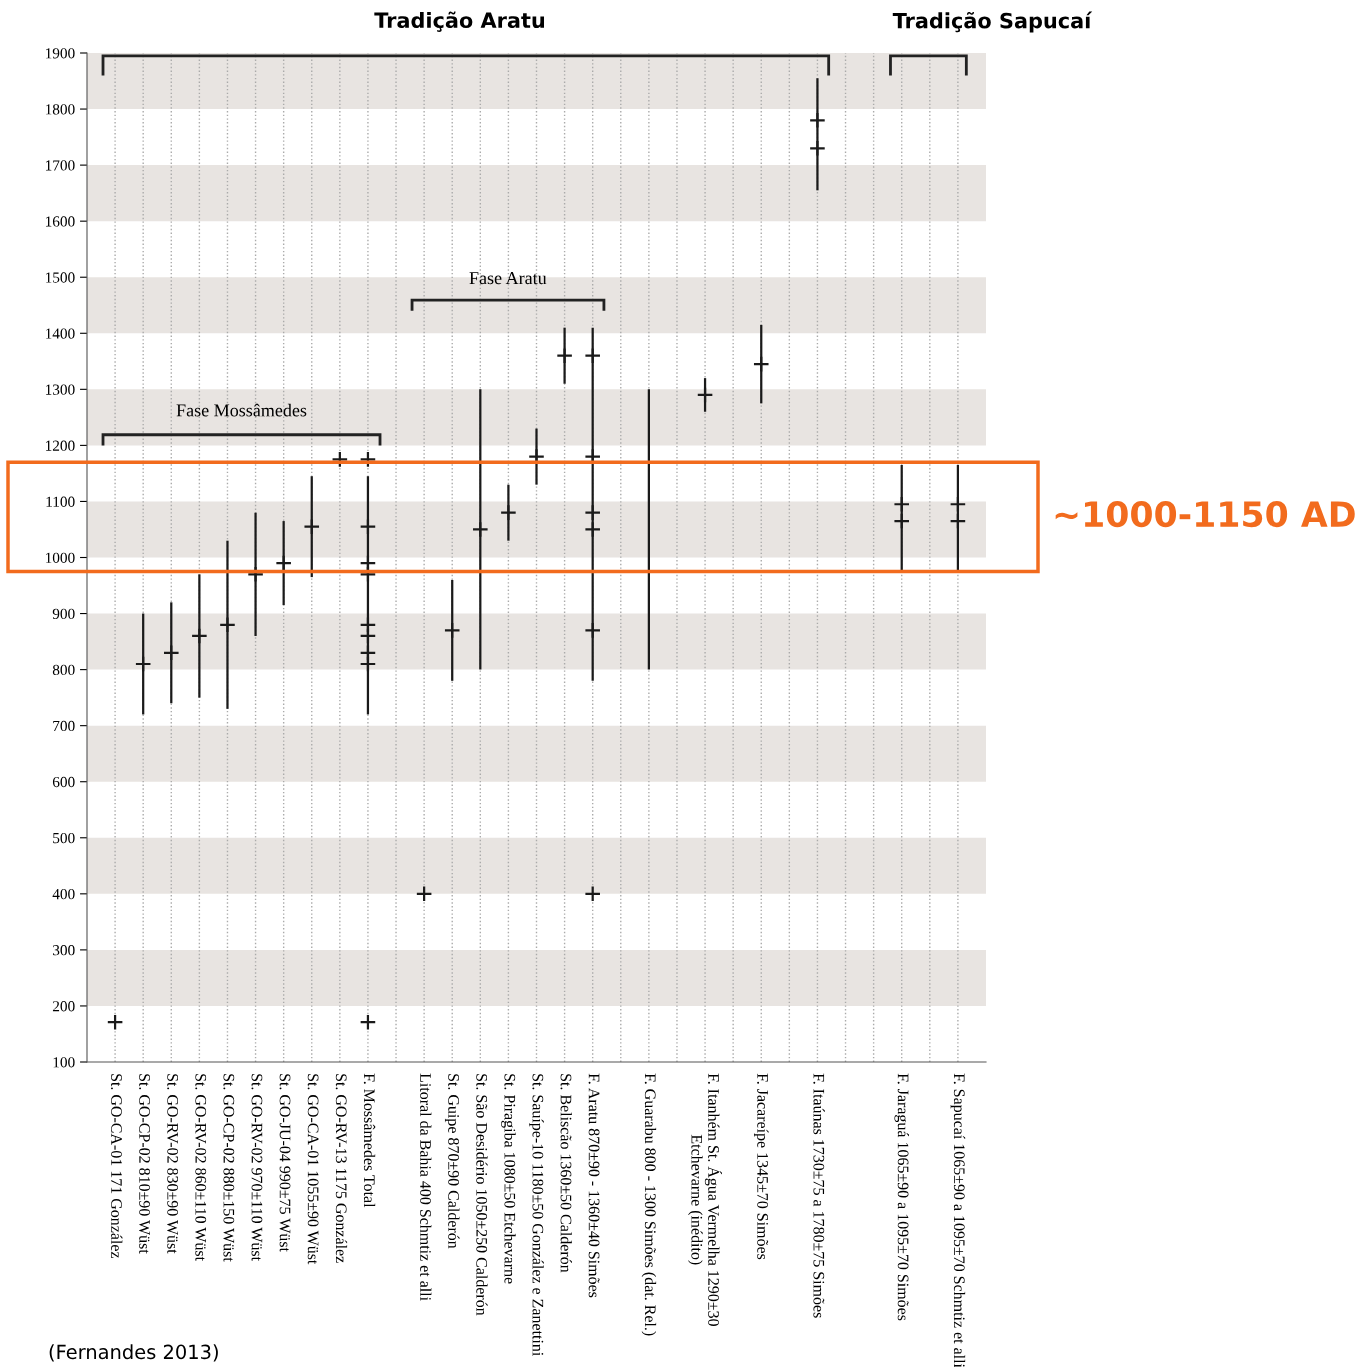  What do you see at coordinates (761, 1166) in the screenshot?
I see `x-tick-label: F. Jacareípe 1345±70 Simões` at bounding box center [761, 1166].